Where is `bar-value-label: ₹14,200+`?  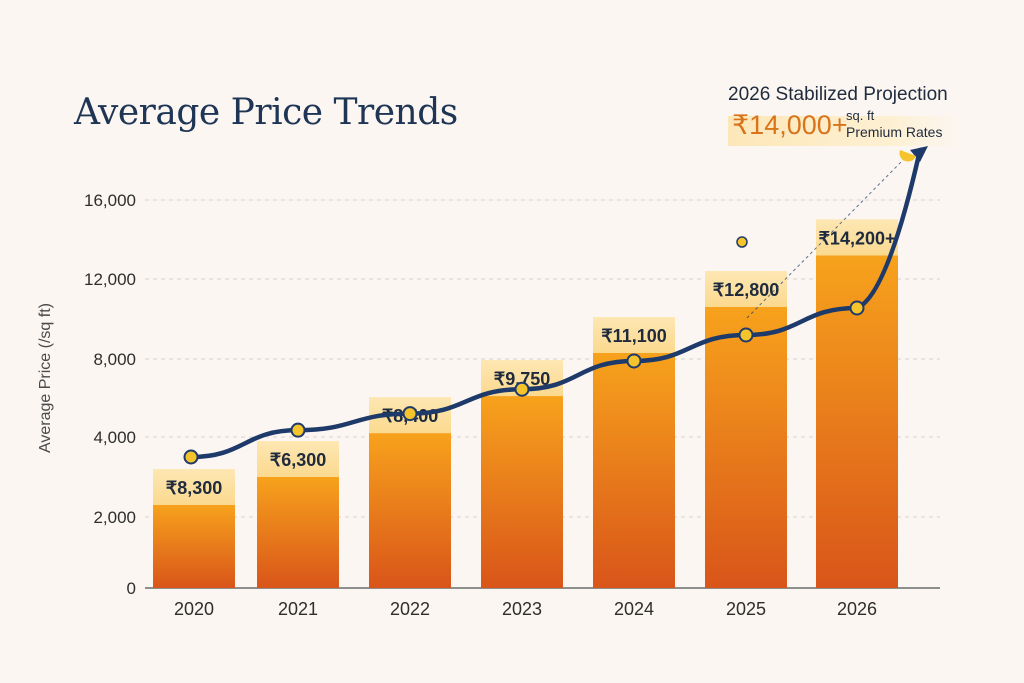
bar-value-label: ₹14,200+ is located at coordinates (856, 238).